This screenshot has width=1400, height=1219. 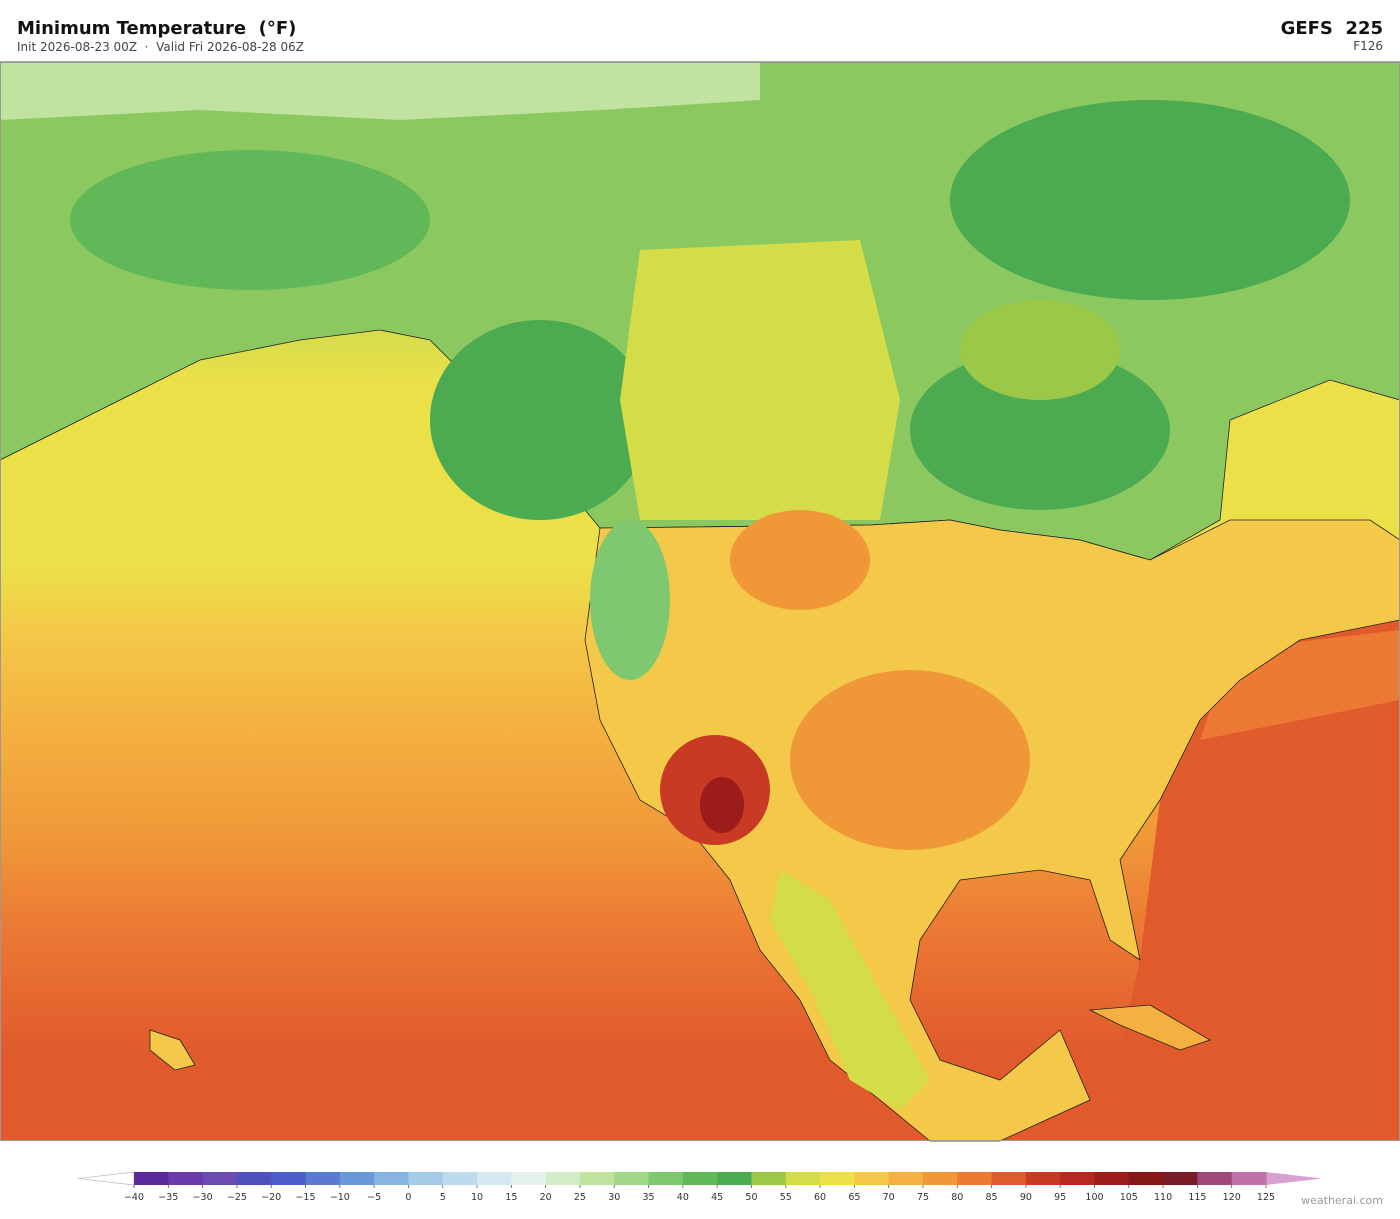 What do you see at coordinates (1129, 1197) in the screenshot?
I see `colorbar-tick-label: 105` at bounding box center [1129, 1197].